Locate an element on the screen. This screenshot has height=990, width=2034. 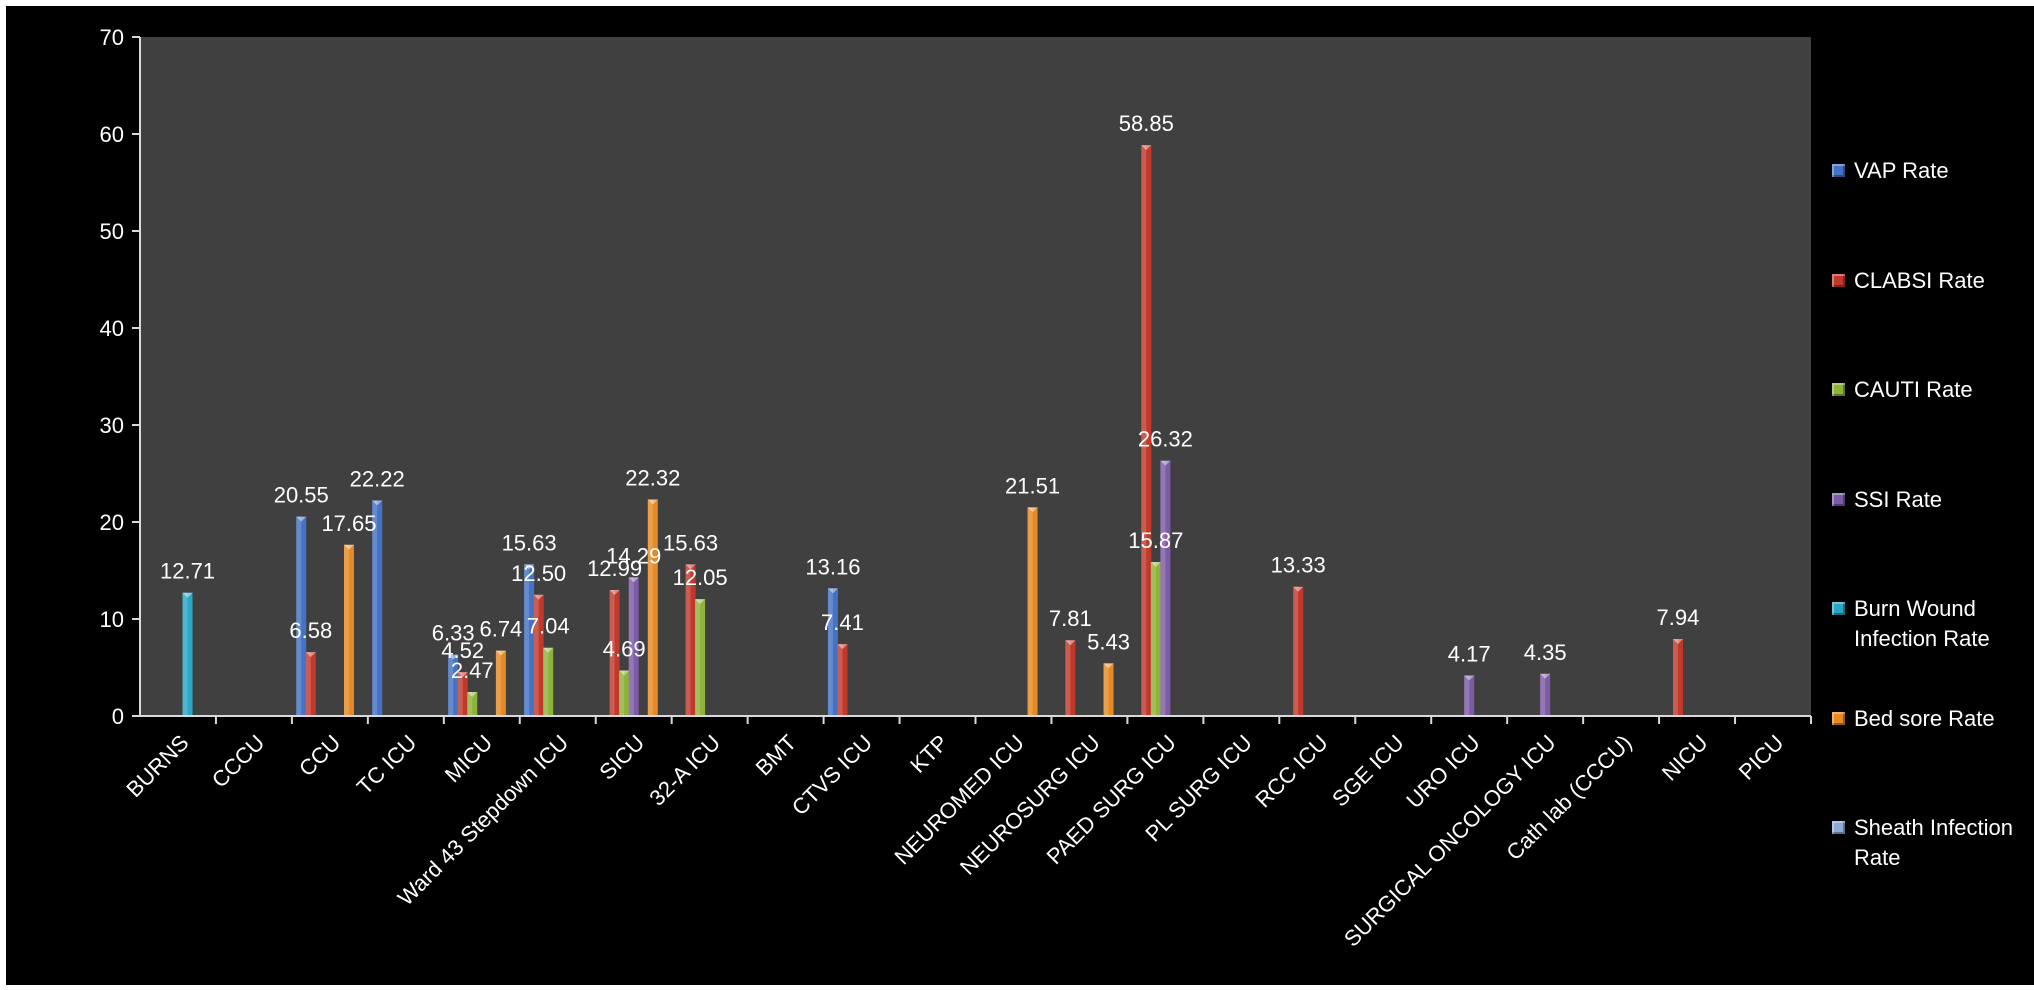
x-tick-label: CCU is located at coordinates (319, 755).